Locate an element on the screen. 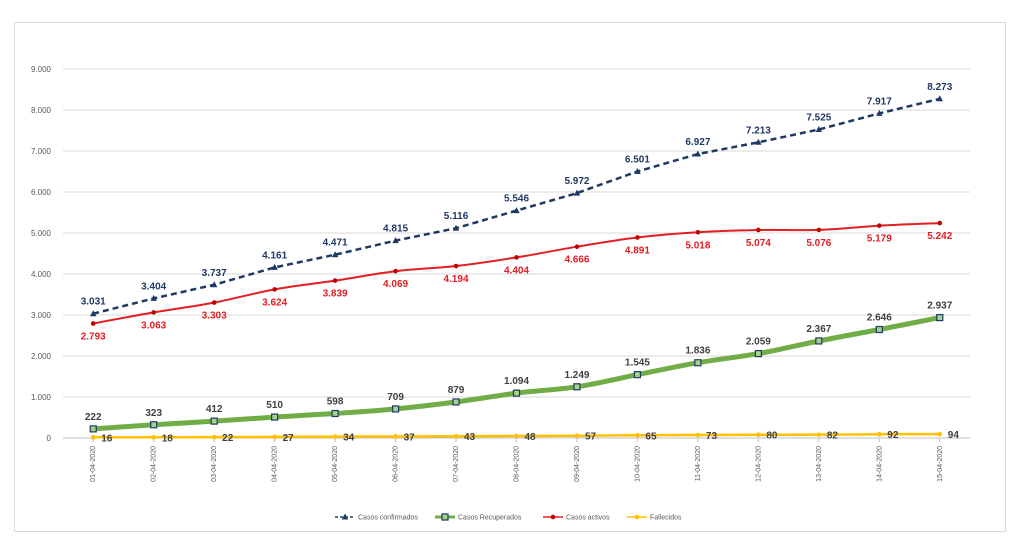  data-label-casos-activos: 4.891 is located at coordinates (637, 250).